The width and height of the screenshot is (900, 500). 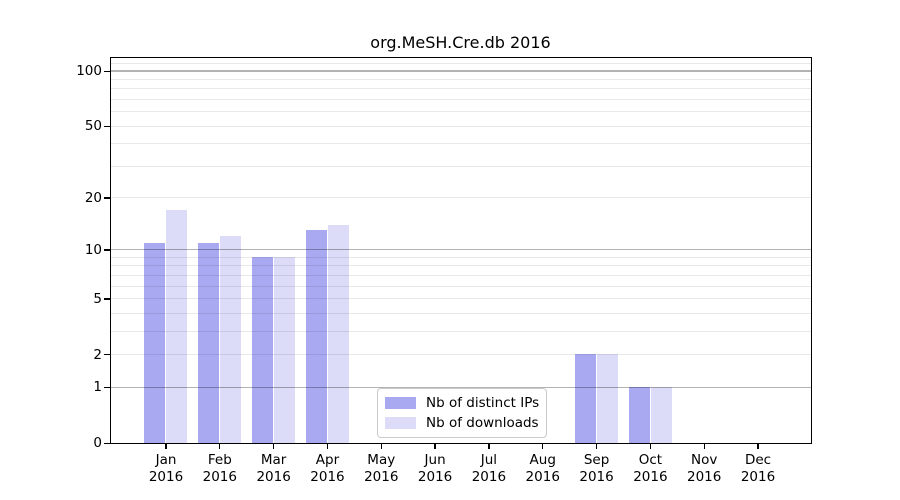 I want to click on bar-downloads-oct, so click(x=661, y=415).